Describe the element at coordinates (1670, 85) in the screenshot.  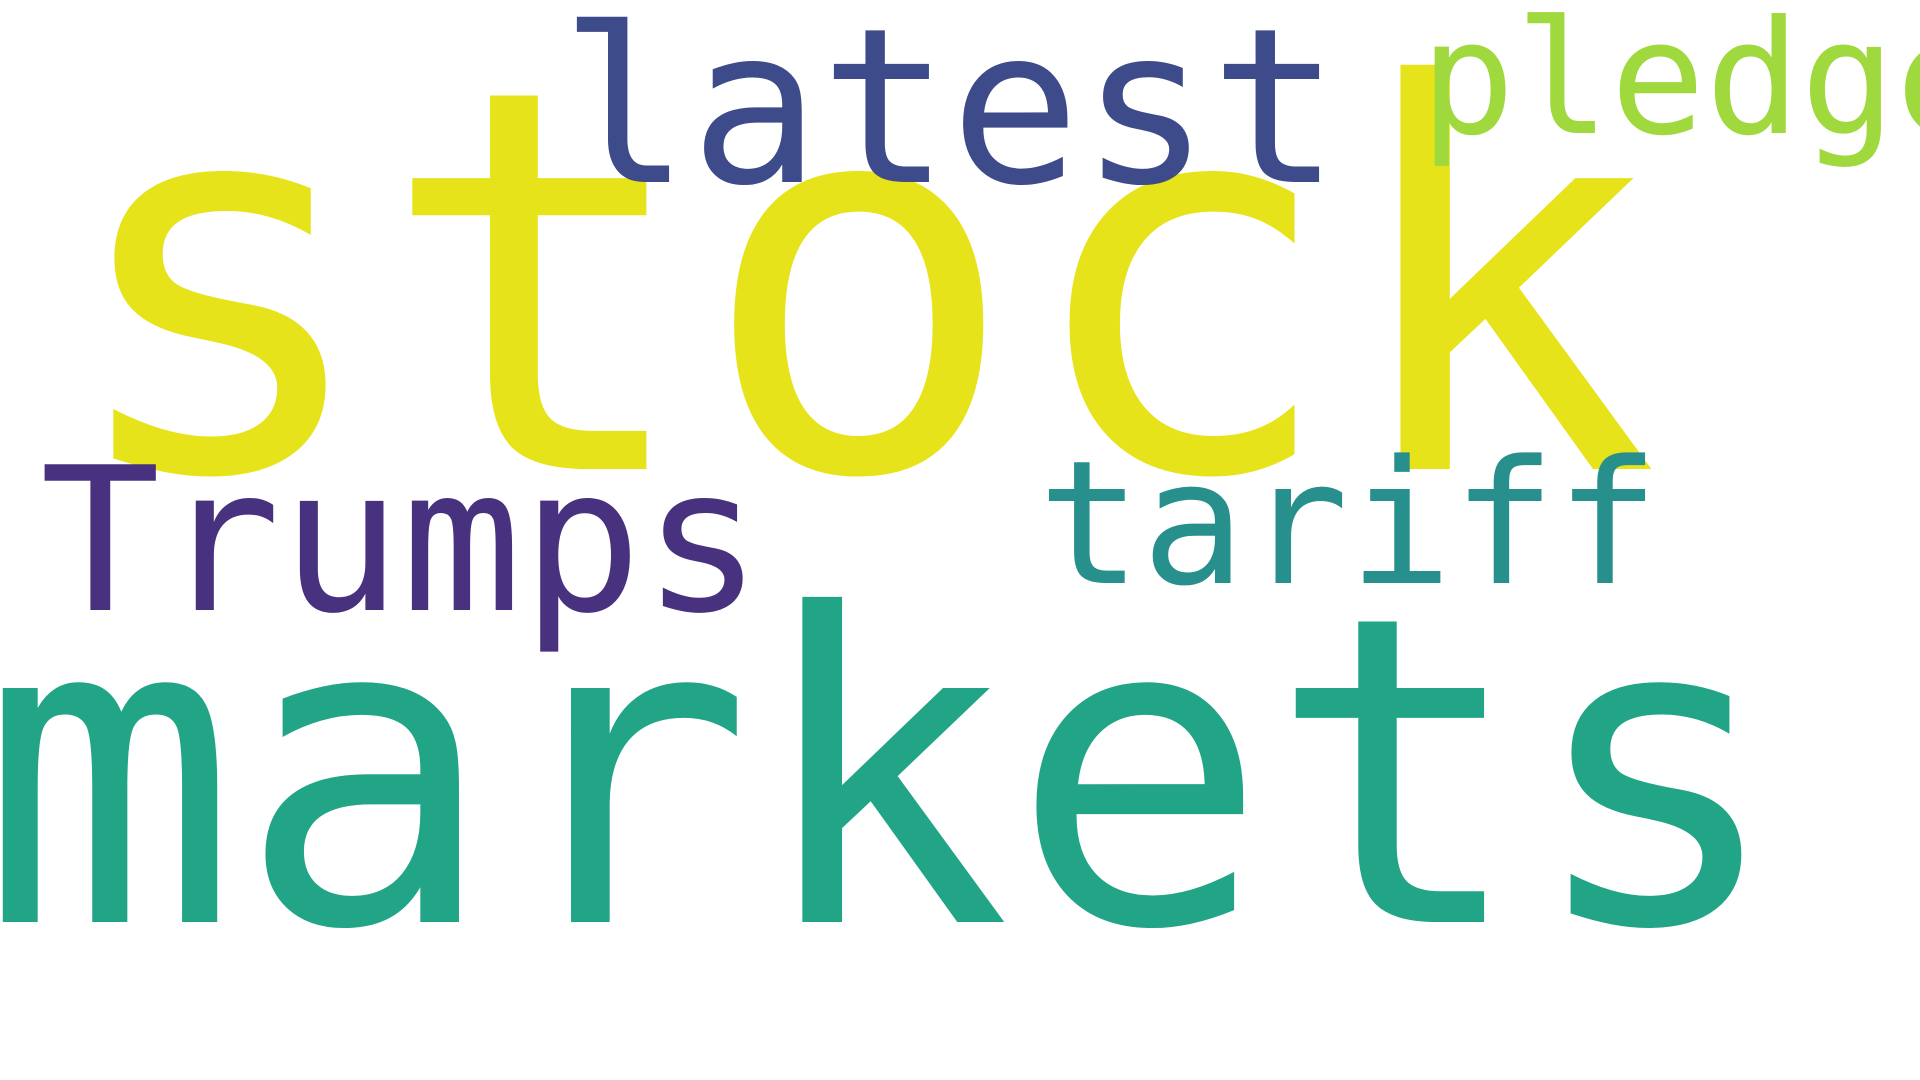
I see `word-pledge: pledge` at that location.